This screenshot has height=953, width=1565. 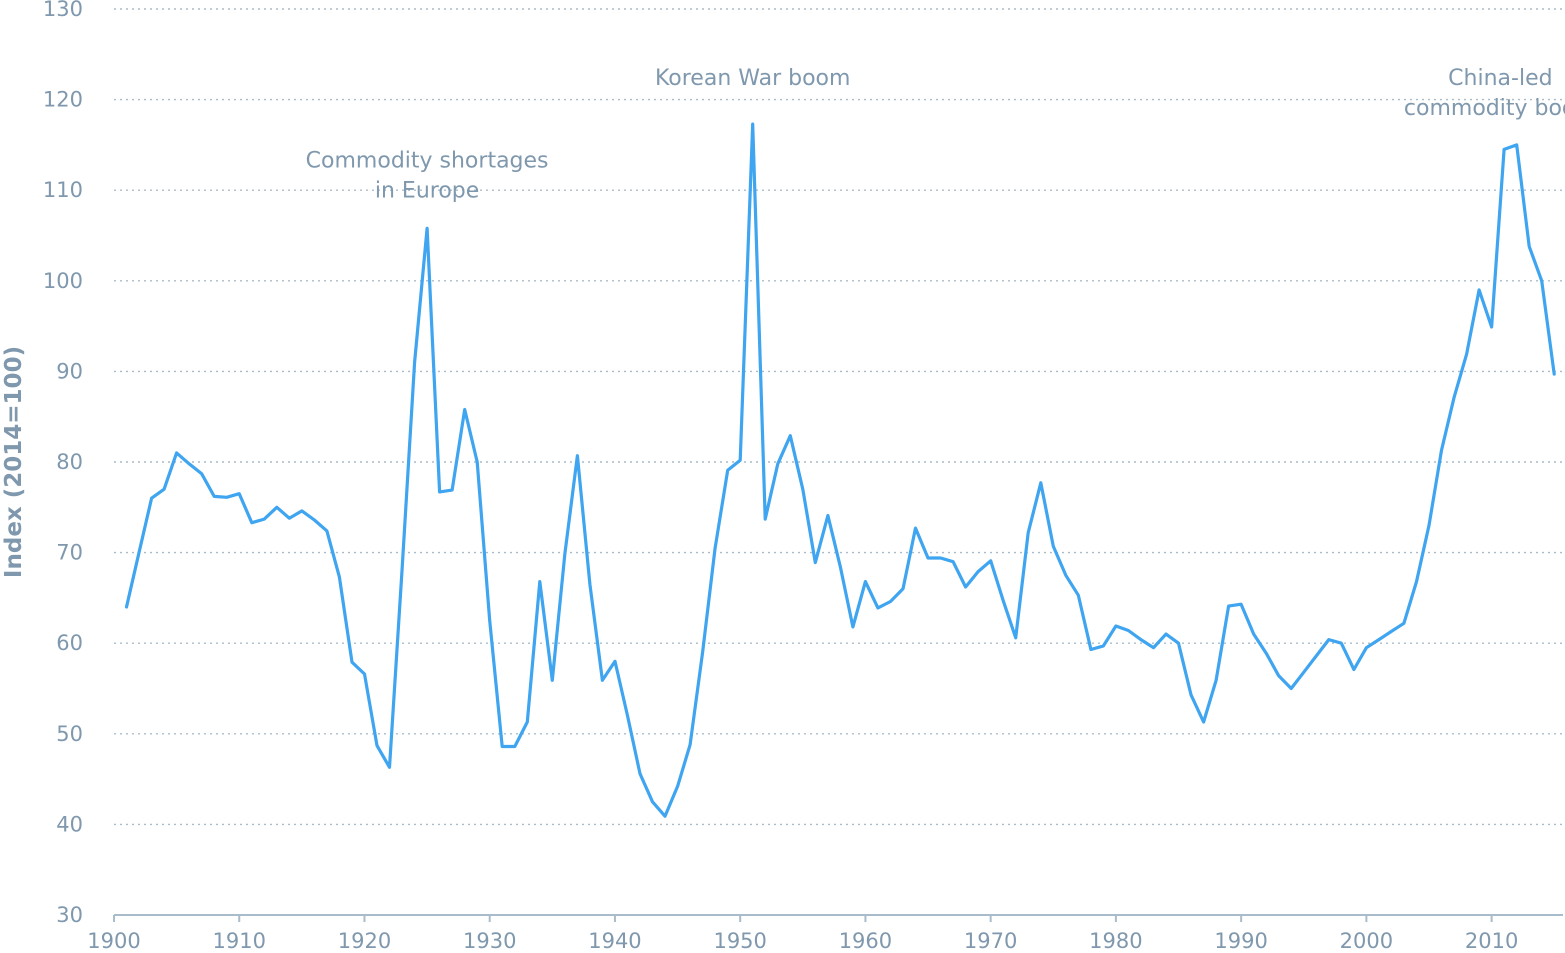 What do you see at coordinates (990, 941) in the screenshot?
I see `x-tick-label-1970: 1970` at bounding box center [990, 941].